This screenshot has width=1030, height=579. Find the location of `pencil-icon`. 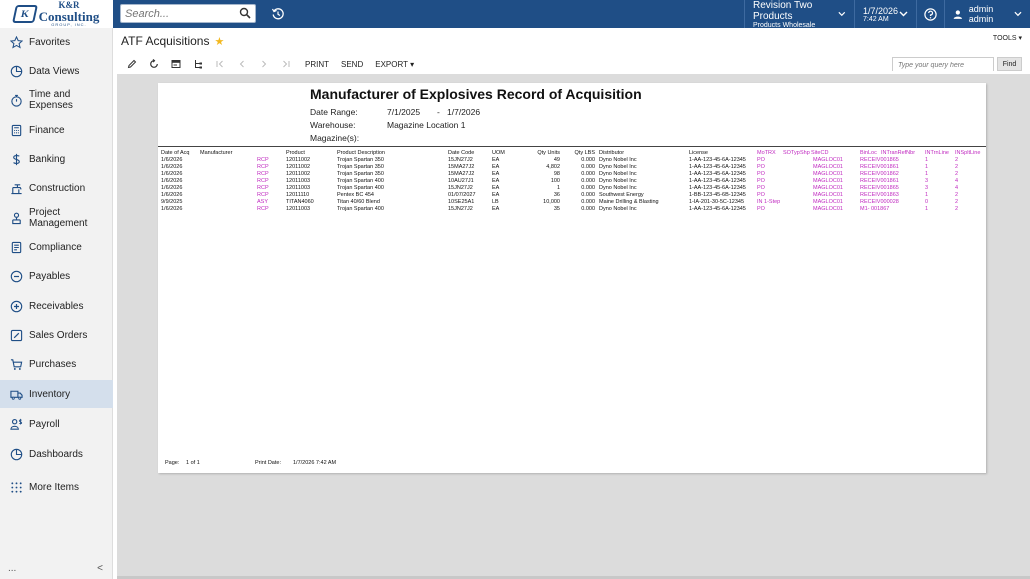

pencil-icon is located at coordinates (132, 64).